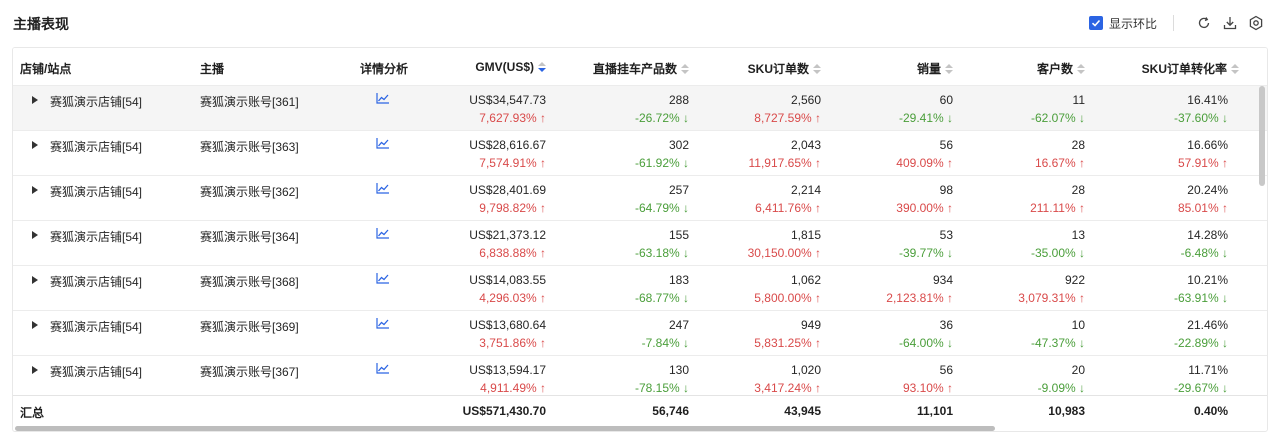 The image size is (1280, 442). I want to click on sku-orders-change: 5,800.00% ↑, so click(787, 298).